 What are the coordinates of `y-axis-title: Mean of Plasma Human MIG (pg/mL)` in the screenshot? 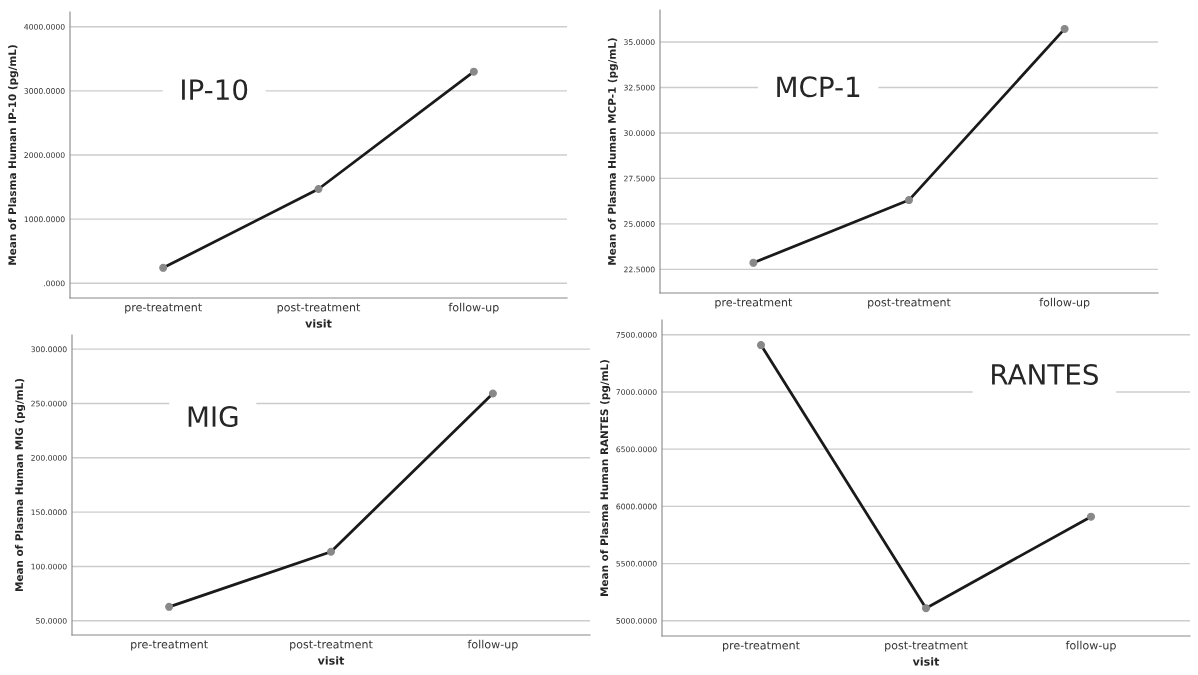 It's located at (20, 485).